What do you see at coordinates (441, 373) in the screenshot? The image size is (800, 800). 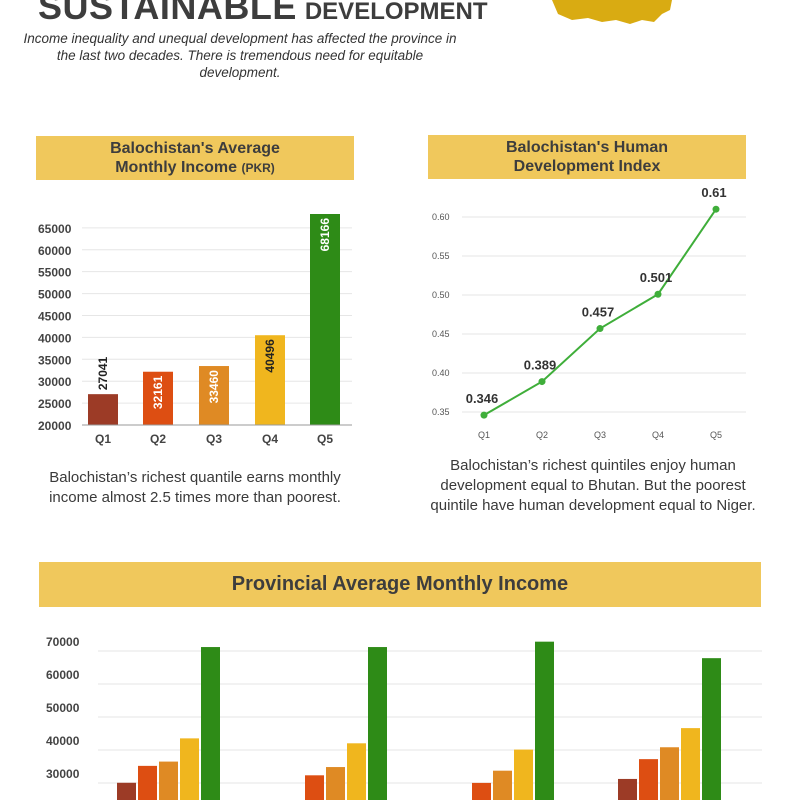 I see `hdi-y-tick: 0.40` at bounding box center [441, 373].